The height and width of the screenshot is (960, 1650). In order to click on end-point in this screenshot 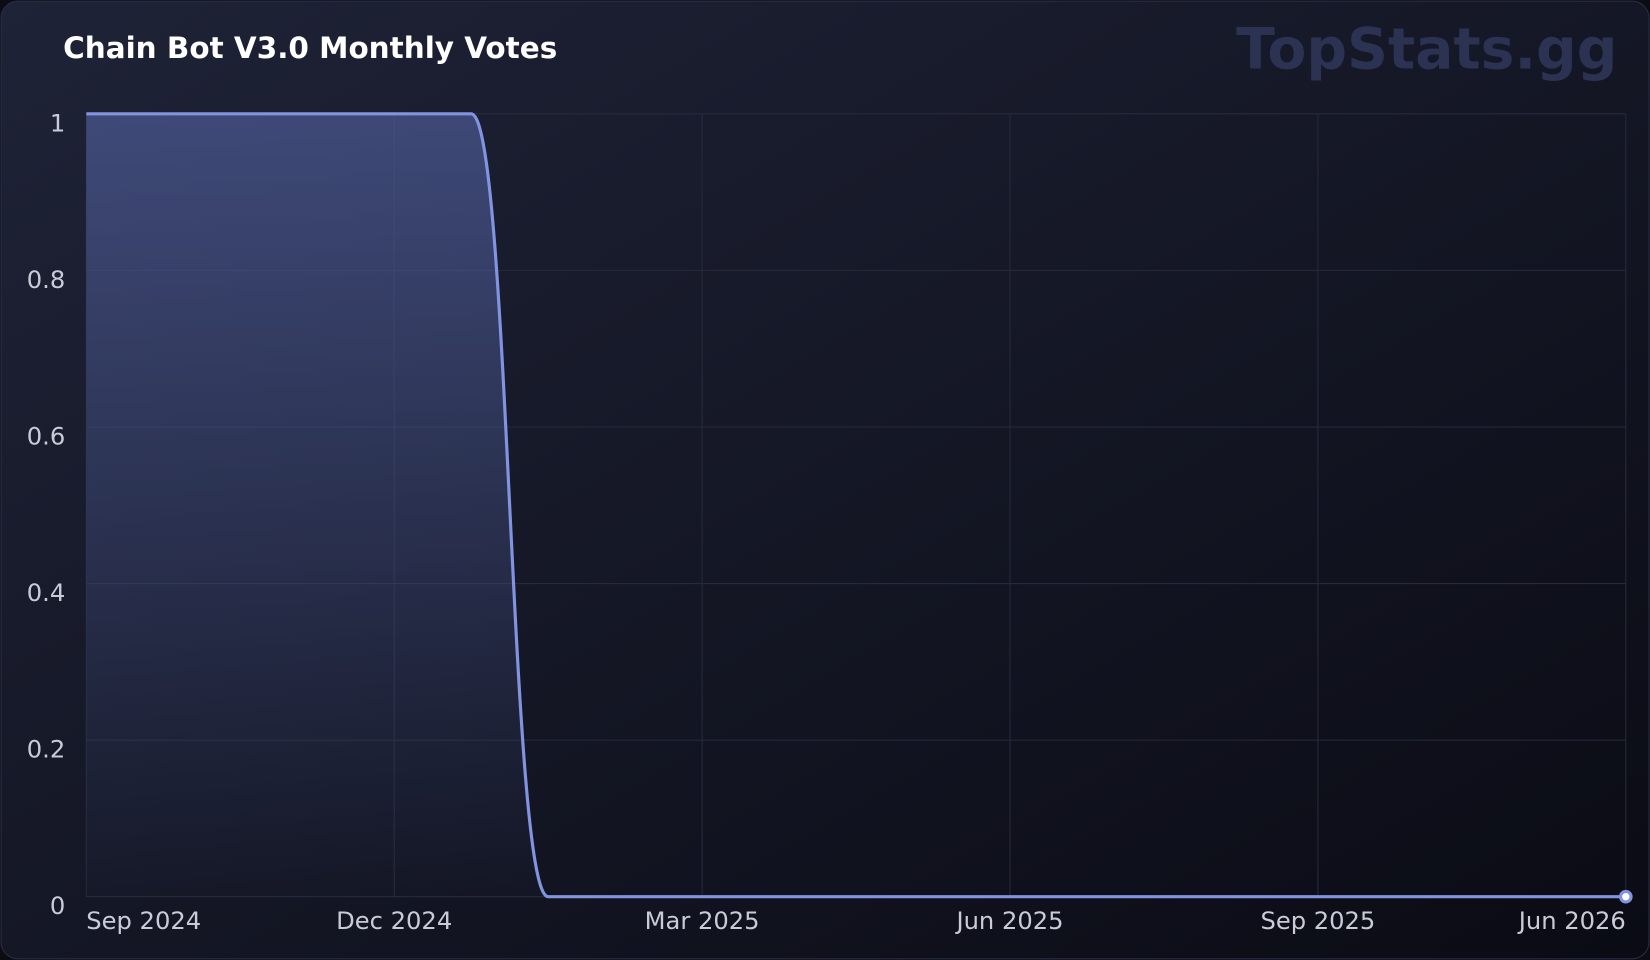, I will do `click(1625, 896)`.